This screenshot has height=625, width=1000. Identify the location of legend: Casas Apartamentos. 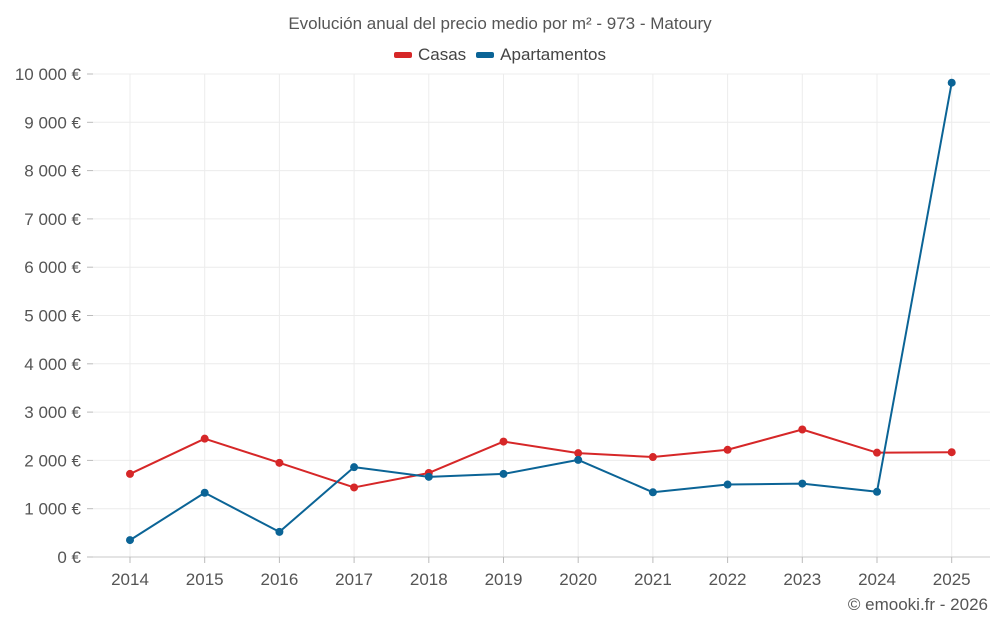
(500, 55).